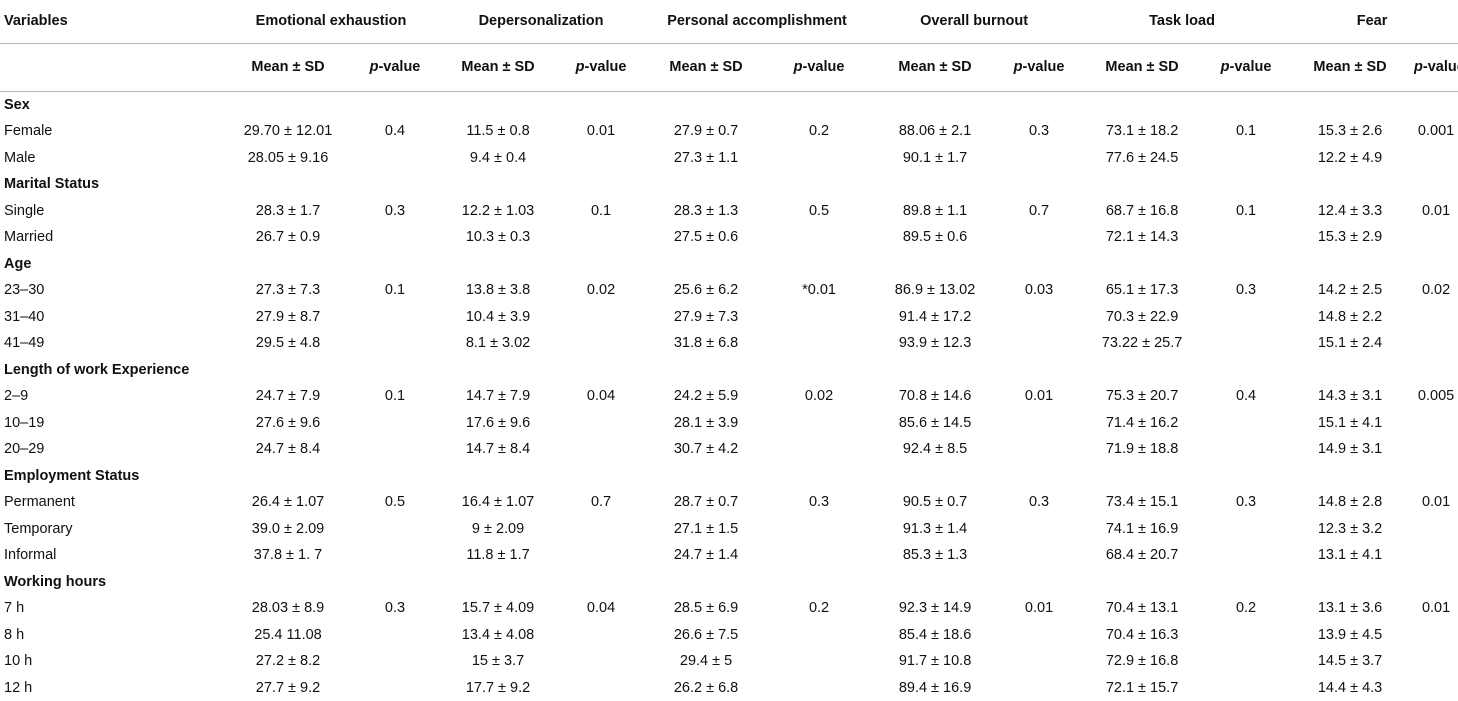 This screenshot has width=1458, height=701. What do you see at coordinates (1039, 290) in the screenshot?
I see `p-value-cell: 0.03` at bounding box center [1039, 290].